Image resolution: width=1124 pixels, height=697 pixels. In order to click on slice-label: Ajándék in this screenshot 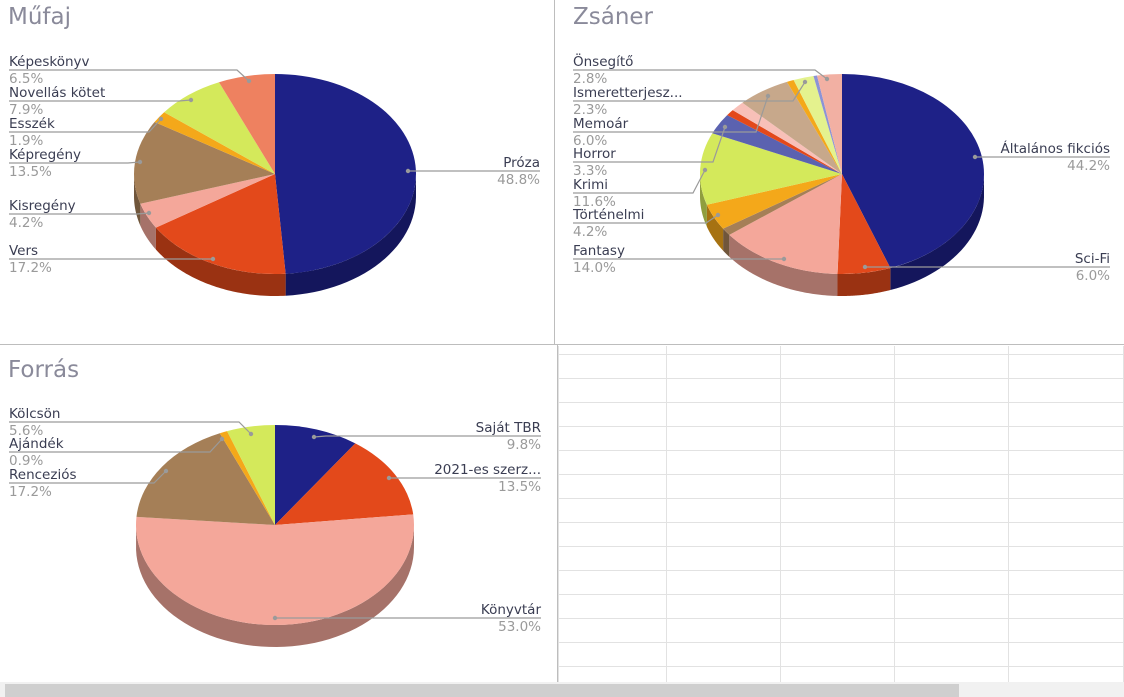, I will do `click(36, 444)`.